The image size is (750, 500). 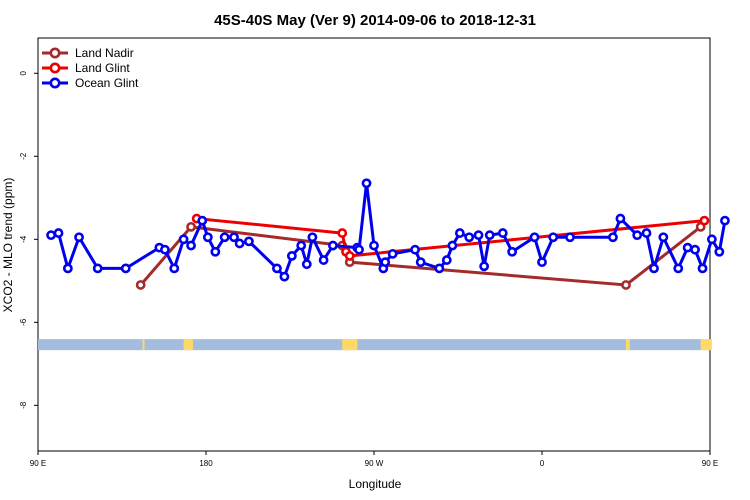 What do you see at coordinates (374, 463) in the screenshot?
I see `x-tick-label: 90 W` at bounding box center [374, 463].